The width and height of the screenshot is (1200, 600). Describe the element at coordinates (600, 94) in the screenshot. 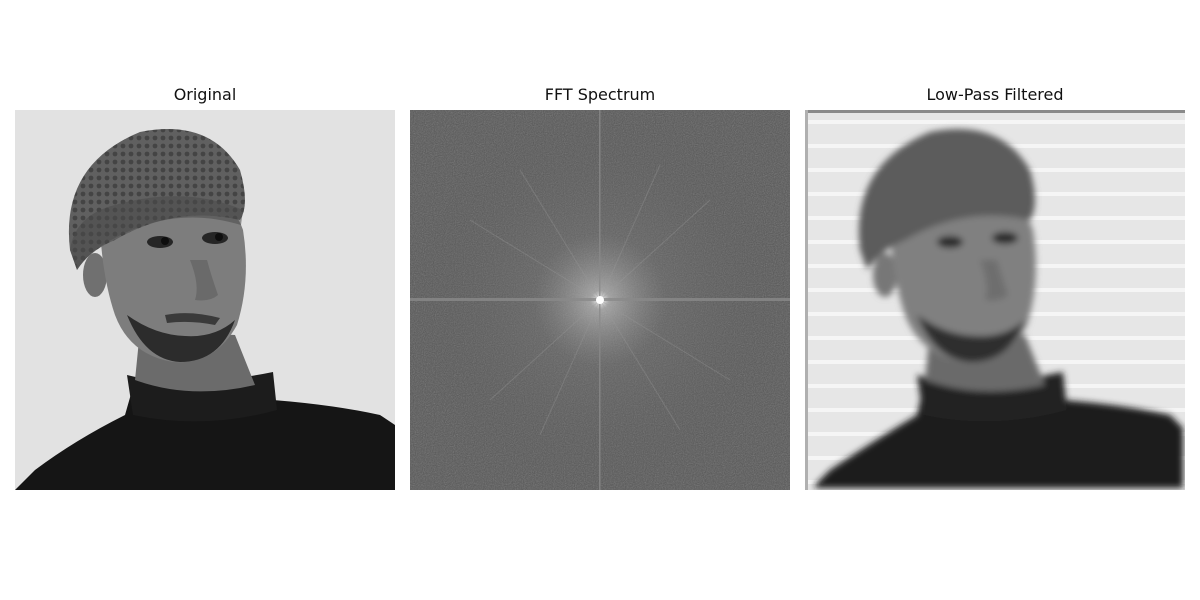

I see `panel-title-fft: FFT Spectrum` at that location.